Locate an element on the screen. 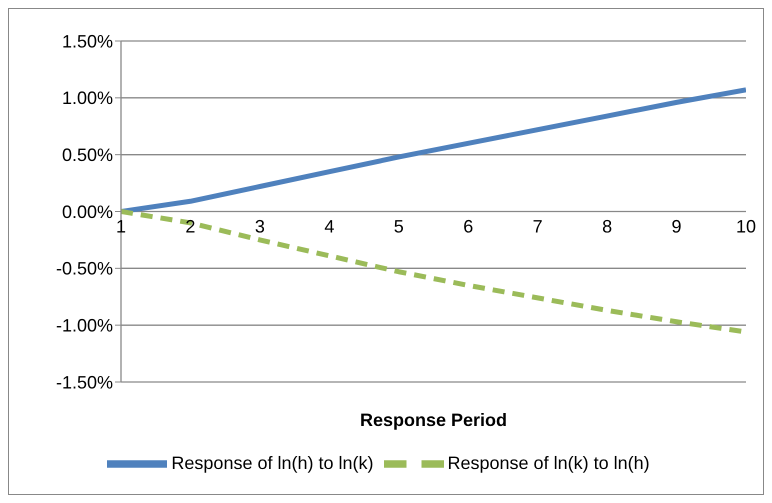 This screenshot has width=772, height=503. x-tick-label: 7 is located at coordinates (537, 226).